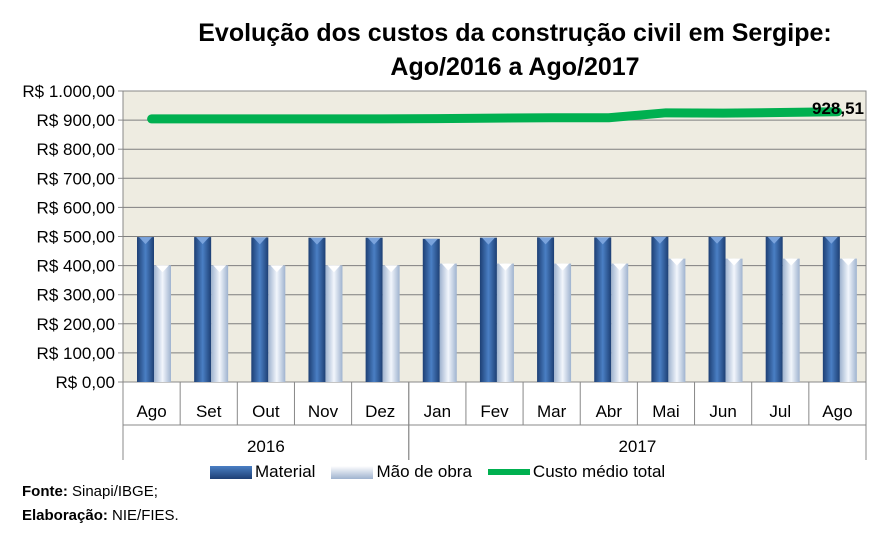 The width and height of the screenshot is (887, 533). Describe the element at coordinates (45, 491) in the screenshot. I see `fonte-label: Fonte:` at that location.